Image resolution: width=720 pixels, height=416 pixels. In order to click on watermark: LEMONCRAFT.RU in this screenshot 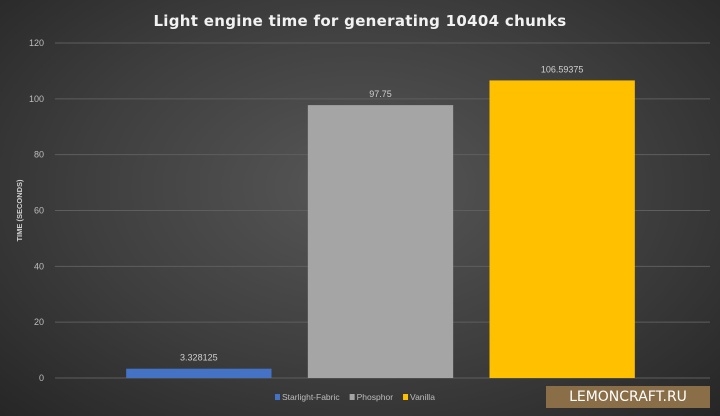, I will do `click(628, 397)`.